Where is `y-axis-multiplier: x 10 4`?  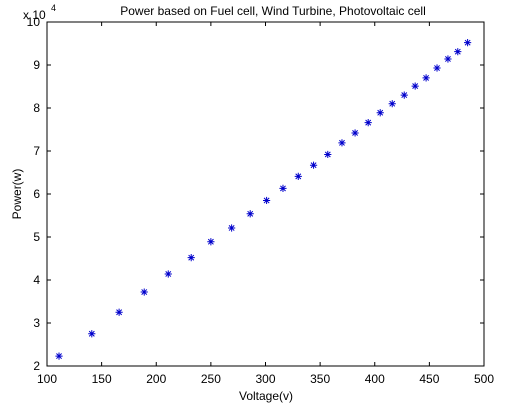 y-axis-multiplier: x 10 4 is located at coordinates (39, 12).